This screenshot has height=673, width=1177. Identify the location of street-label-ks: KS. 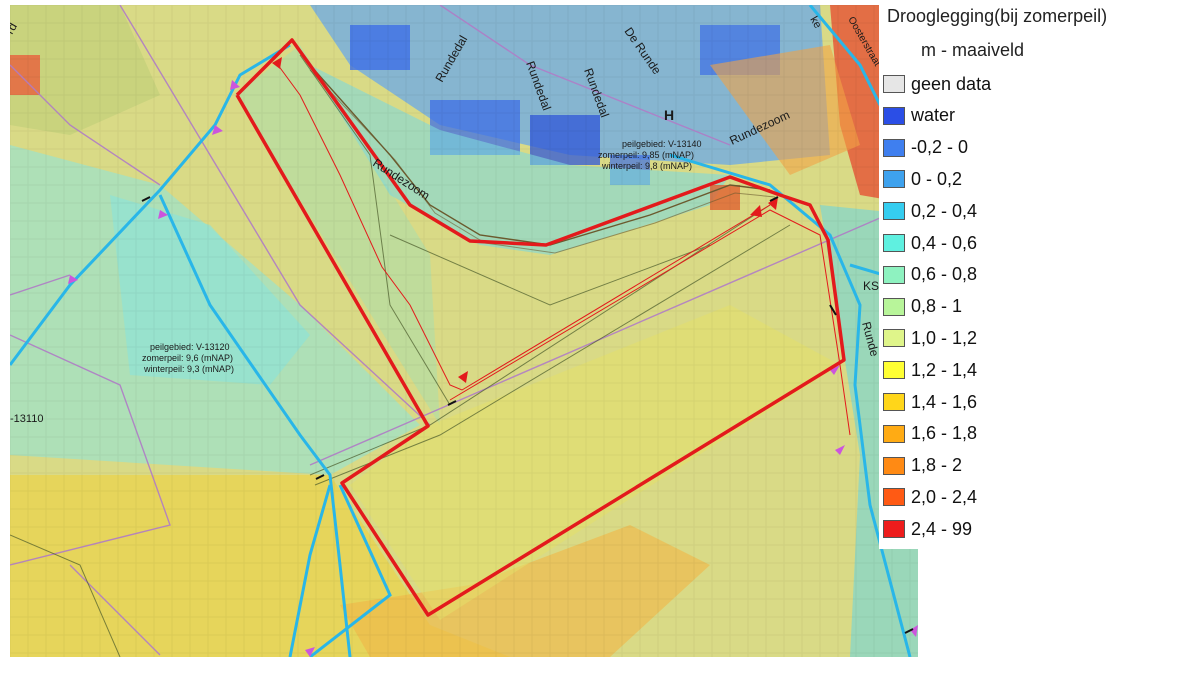
(871, 286).